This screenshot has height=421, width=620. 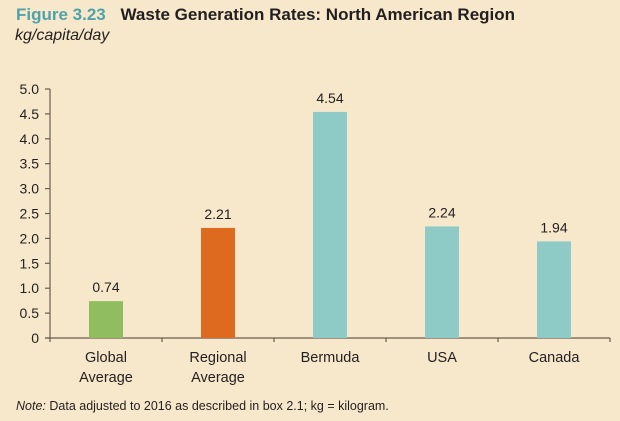 What do you see at coordinates (441, 212) in the screenshot?
I see `bar-value-label: 2.24` at bounding box center [441, 212].